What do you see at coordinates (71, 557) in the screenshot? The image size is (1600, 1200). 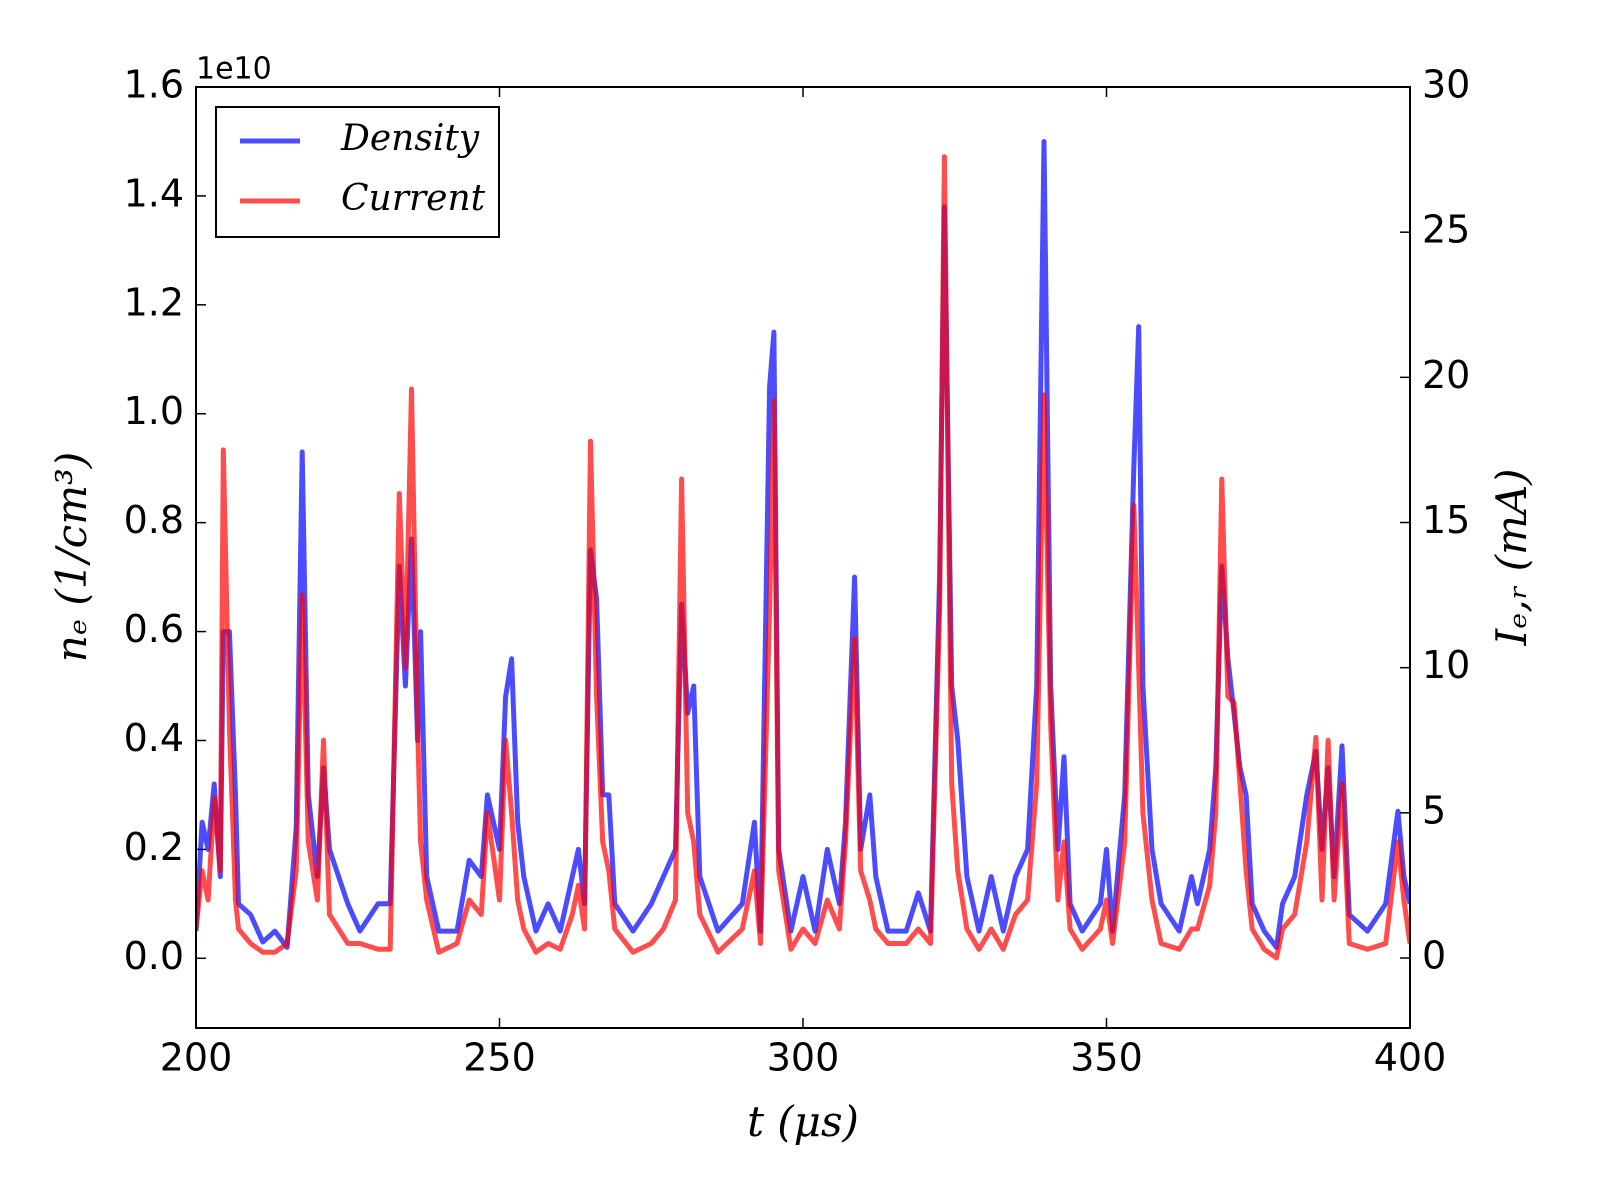 I see `y-axis-label: nₑ (1/cm³)` at bounding box center [71, 557].